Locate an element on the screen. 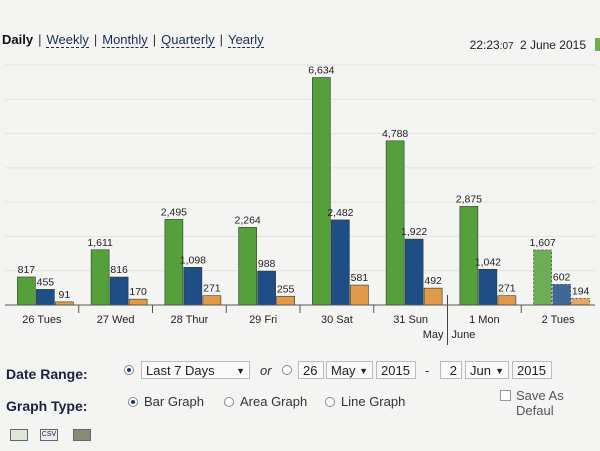  data-label: 2,482 is located at coordinates (340, 213).